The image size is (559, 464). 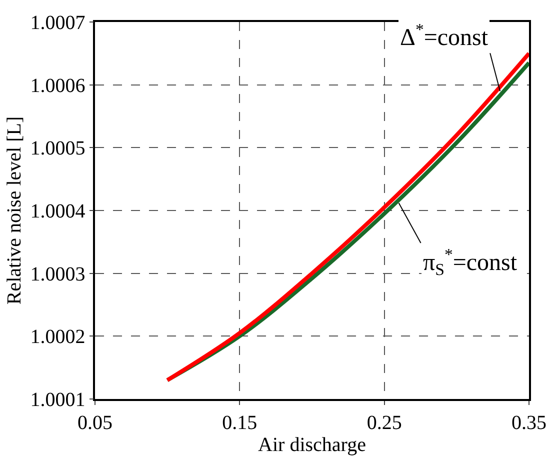 What do you see at coordinates (529, 423) in the screenshot?
I see `x-tick-label: 0.35` at bounding box center [529, 423].